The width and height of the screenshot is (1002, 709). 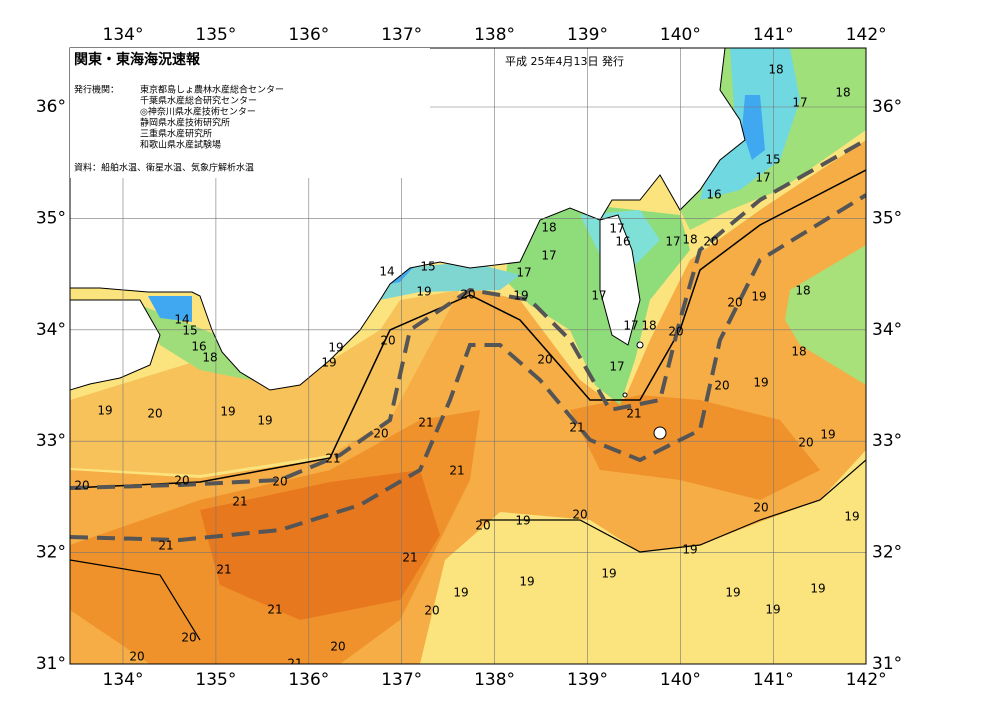 I want to click on issue-date: 平成 25年4月13日 発行, so click(x=564, y=61).